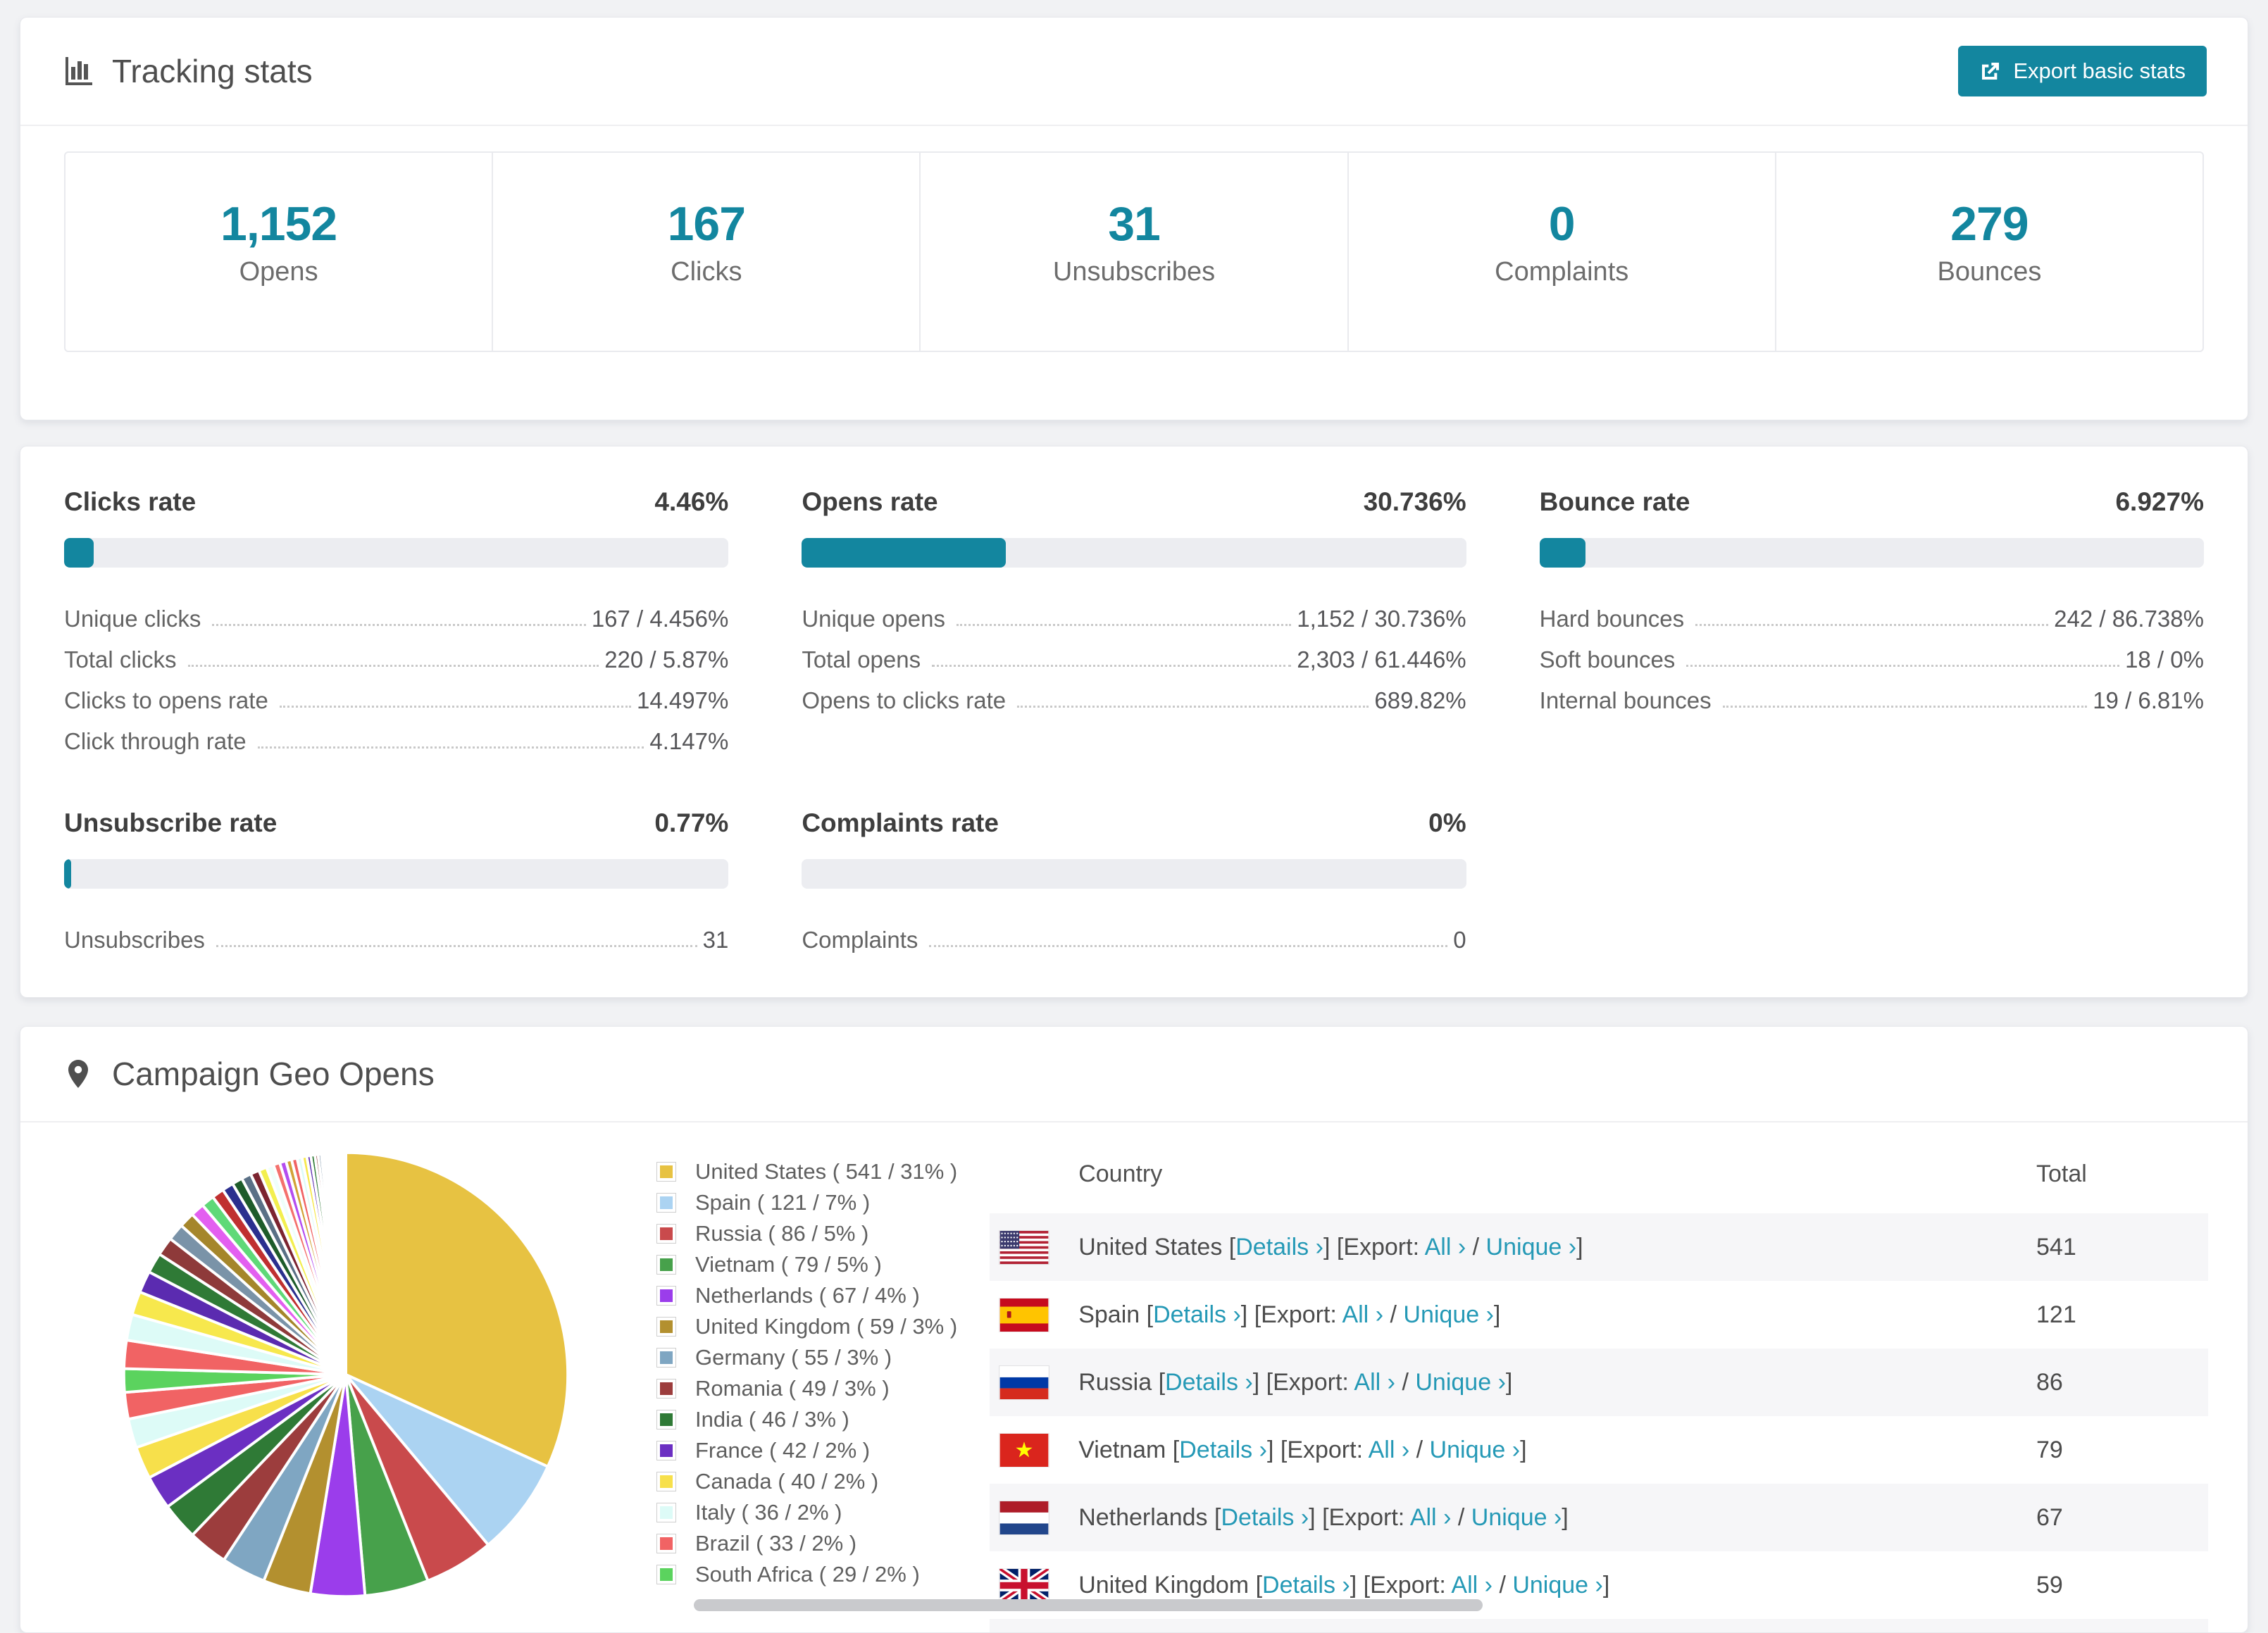  I want to click on summary-cell-opens: 1,152 Opens, so click(280, 252).